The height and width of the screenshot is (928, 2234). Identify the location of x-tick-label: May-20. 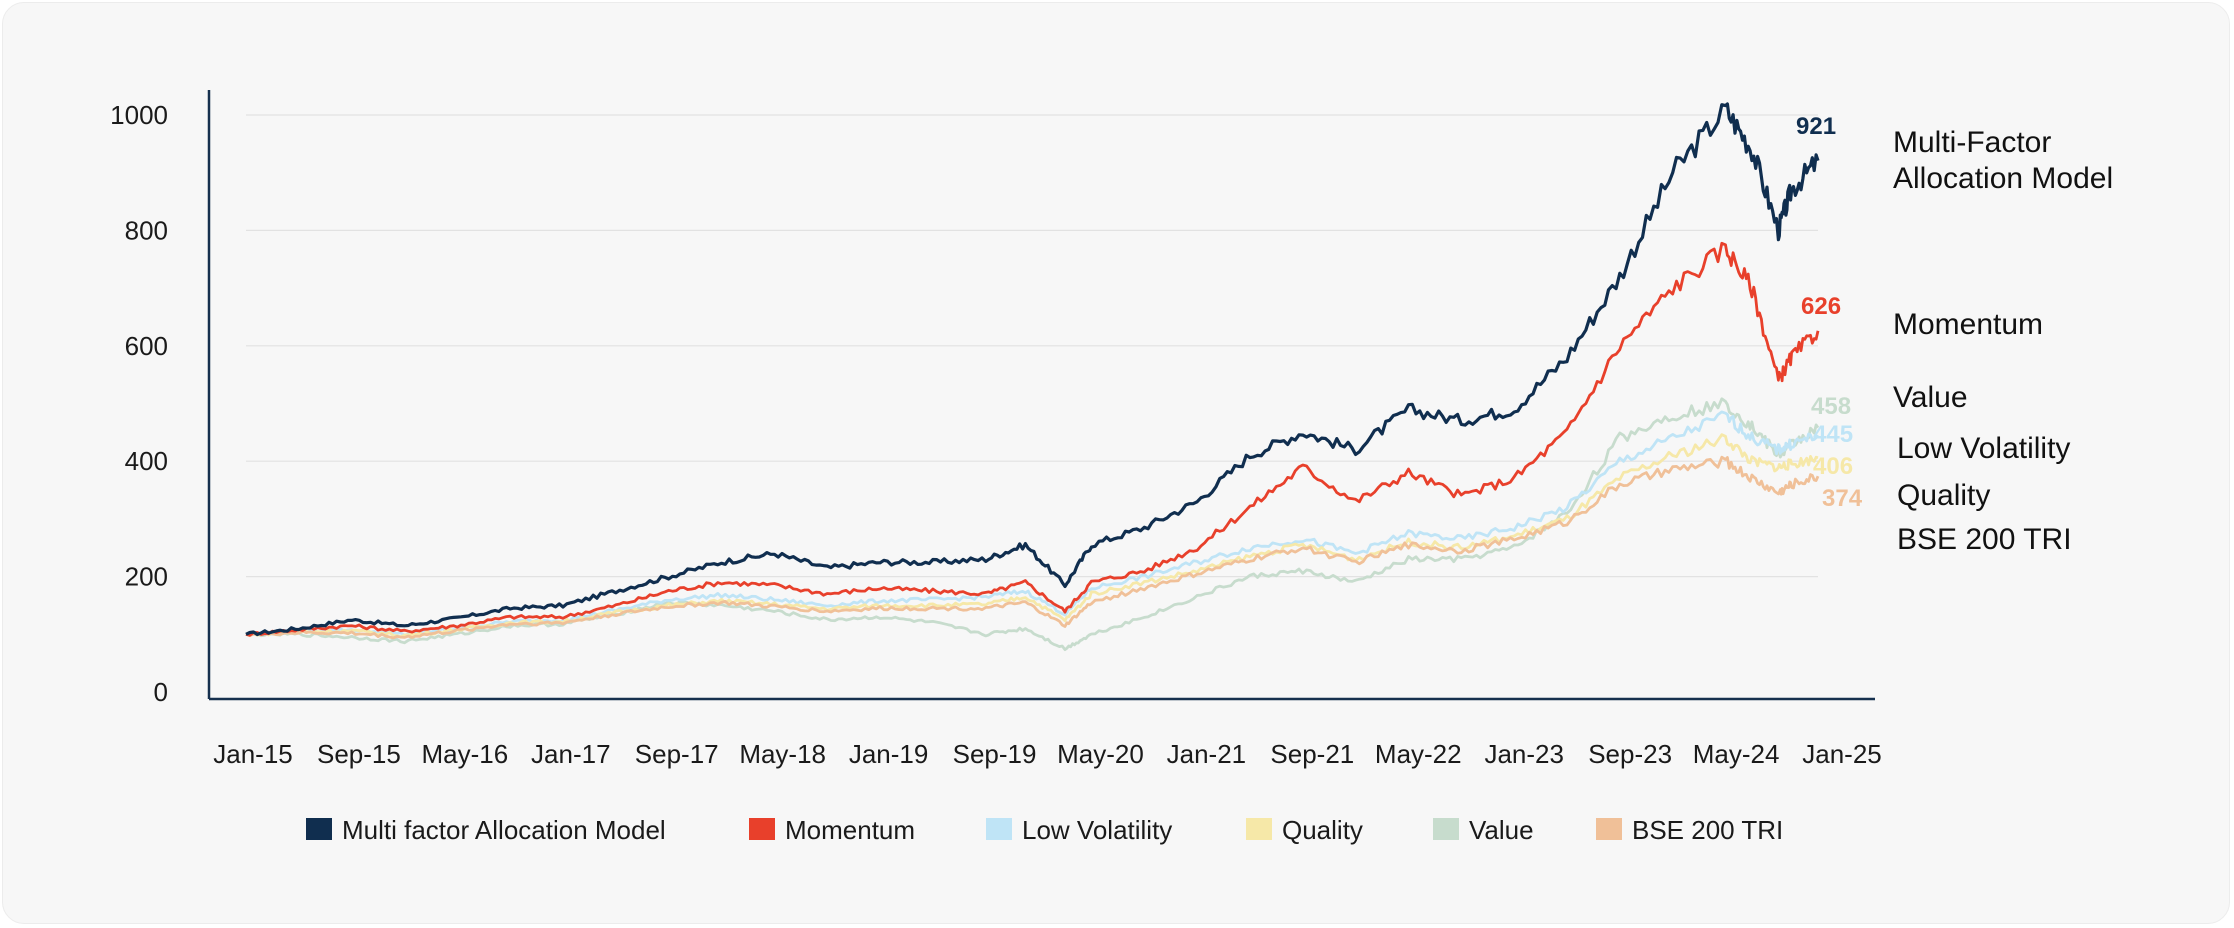
(1100, 754).